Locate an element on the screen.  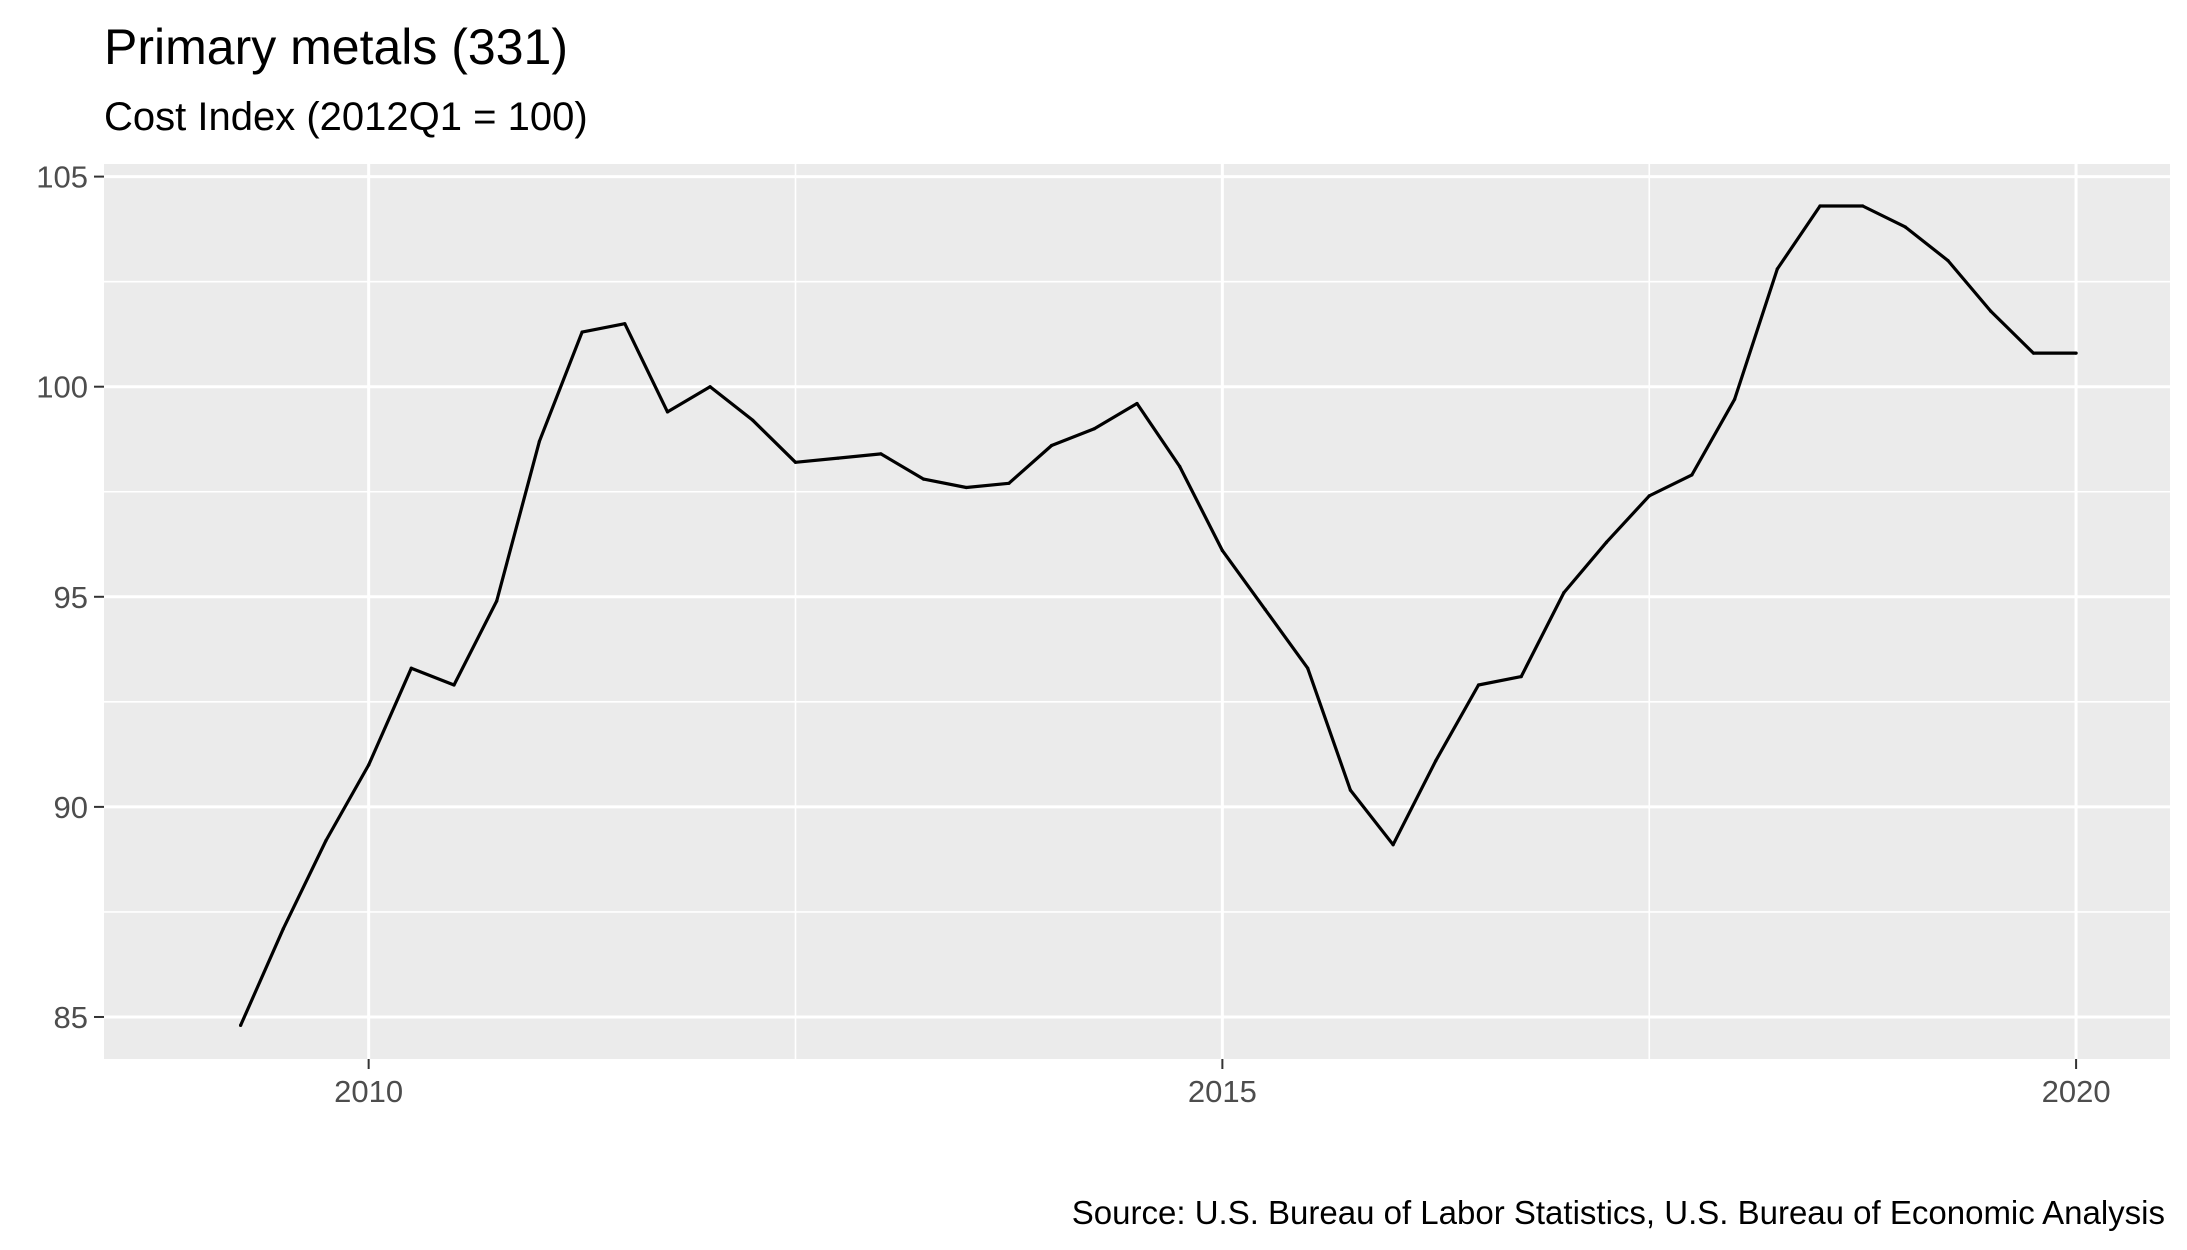
x-tick-label: 2015 is located at coordinates (1222, 1091).